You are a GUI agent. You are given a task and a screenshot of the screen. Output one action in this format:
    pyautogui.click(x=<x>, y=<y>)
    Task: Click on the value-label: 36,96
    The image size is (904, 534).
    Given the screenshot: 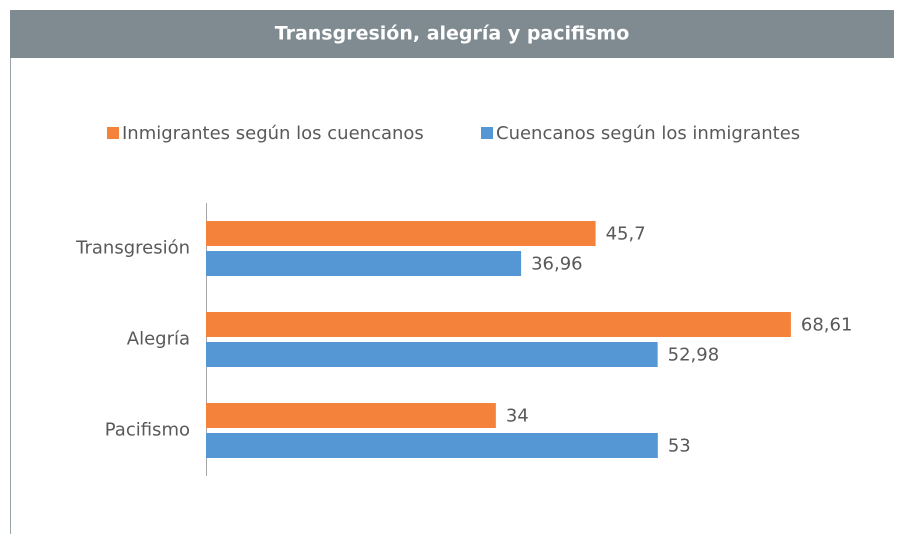 What is the action you would take?
    pyautogui.click(x=557, y=264)
    